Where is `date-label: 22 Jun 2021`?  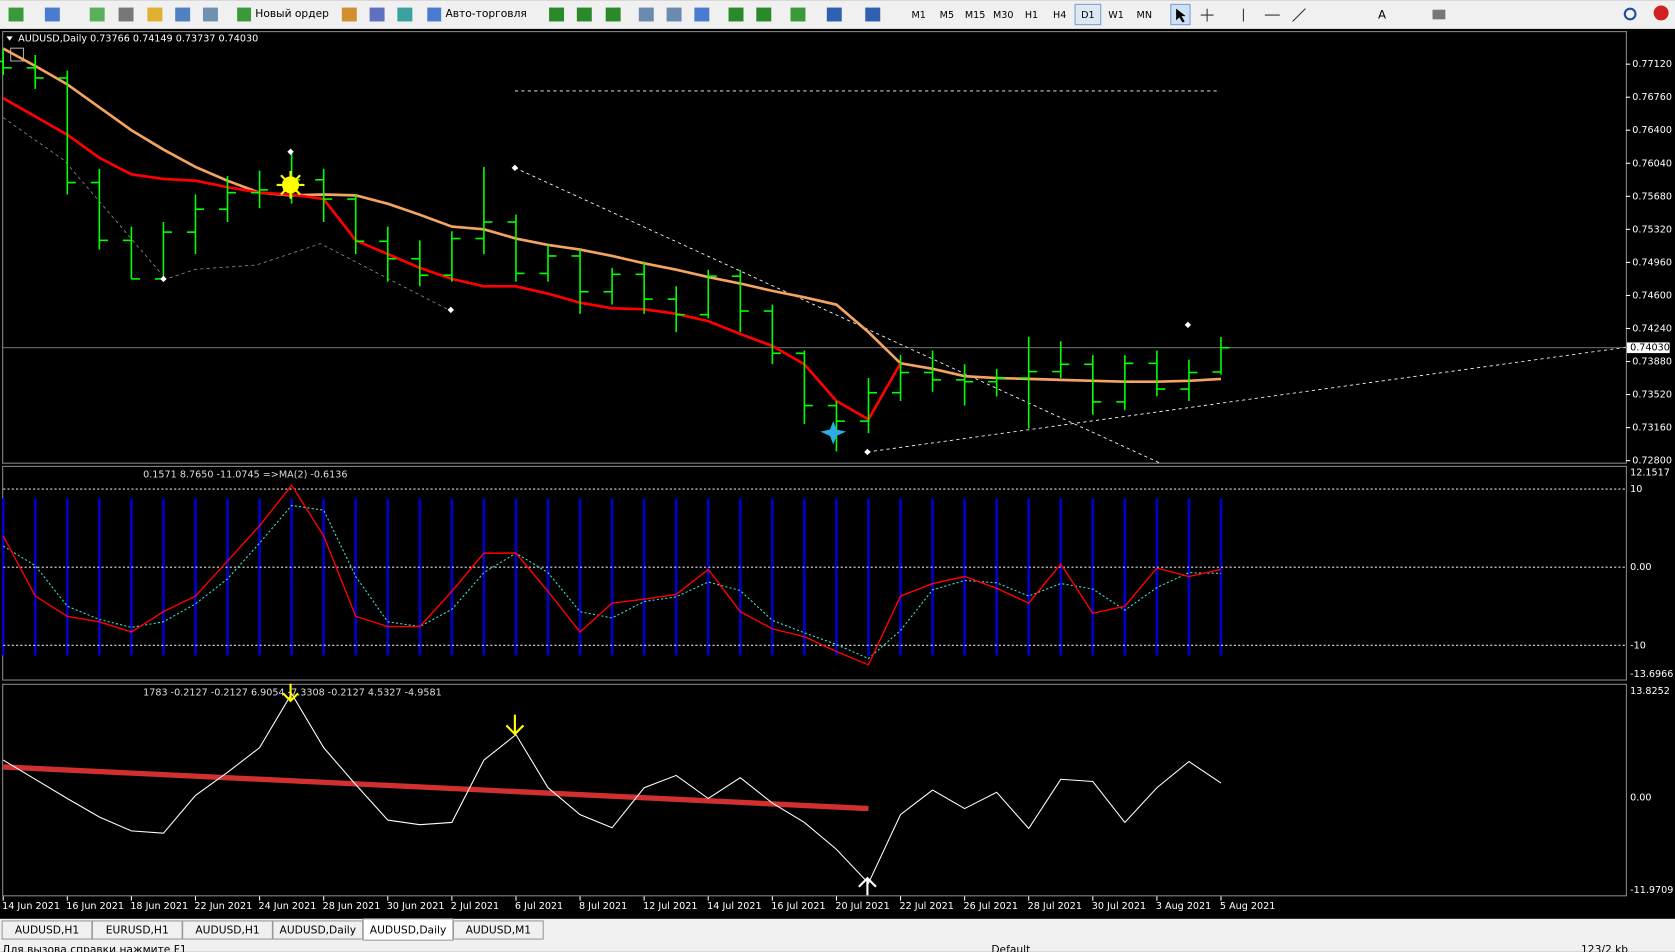 date-label: 22 Jun 2021 is located at coordinates (223, 906).